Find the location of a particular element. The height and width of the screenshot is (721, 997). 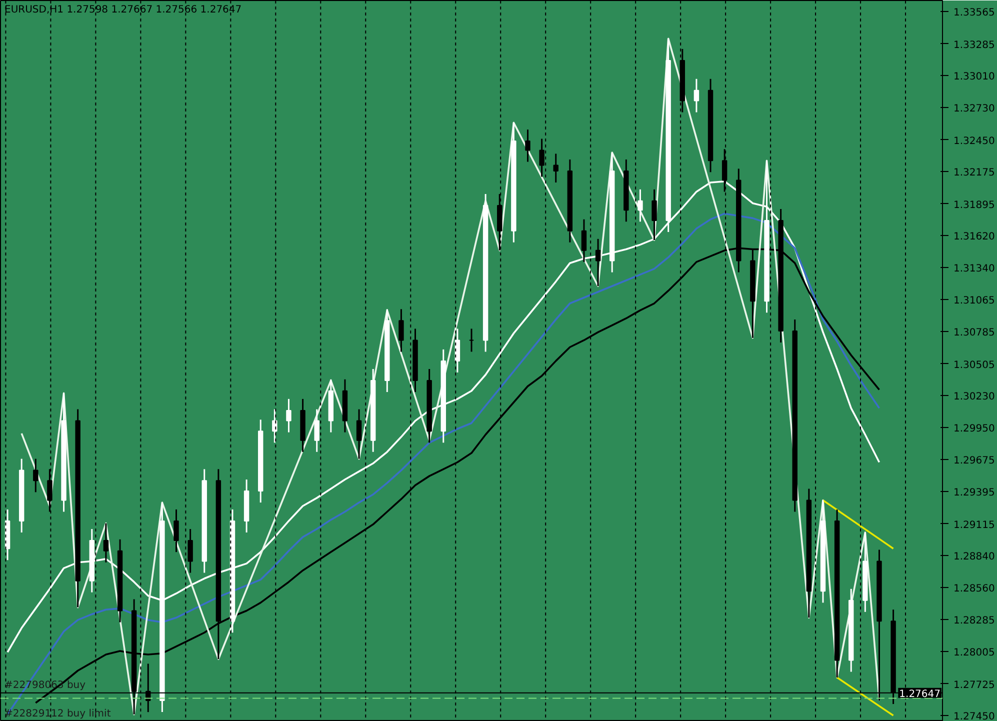

y-tick-label: 1.29115 is located at coordinates (974, 525).